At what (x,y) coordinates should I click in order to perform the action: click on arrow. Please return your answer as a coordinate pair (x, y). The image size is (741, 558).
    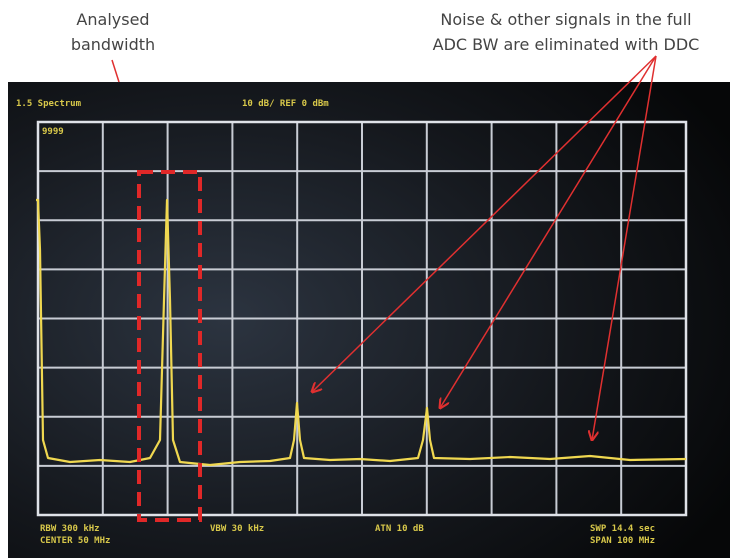
    Looking at the image, I should click on (624, 247).